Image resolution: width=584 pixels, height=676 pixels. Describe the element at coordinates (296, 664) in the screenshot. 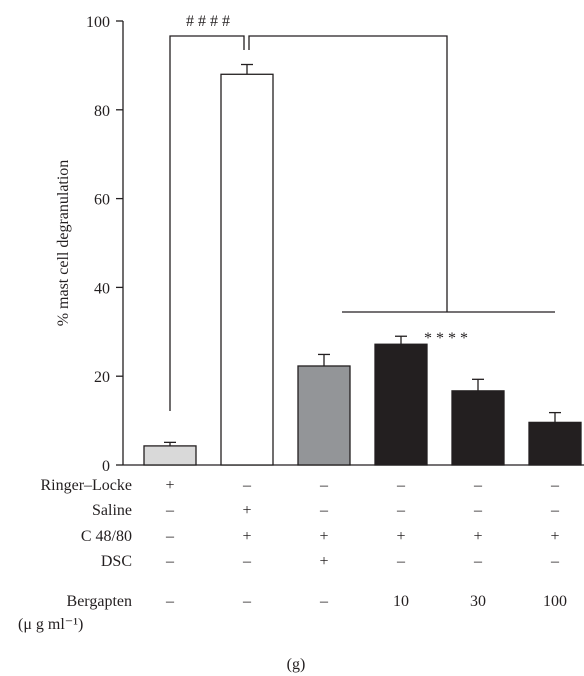

I see `panel-label: (g)` at that location.